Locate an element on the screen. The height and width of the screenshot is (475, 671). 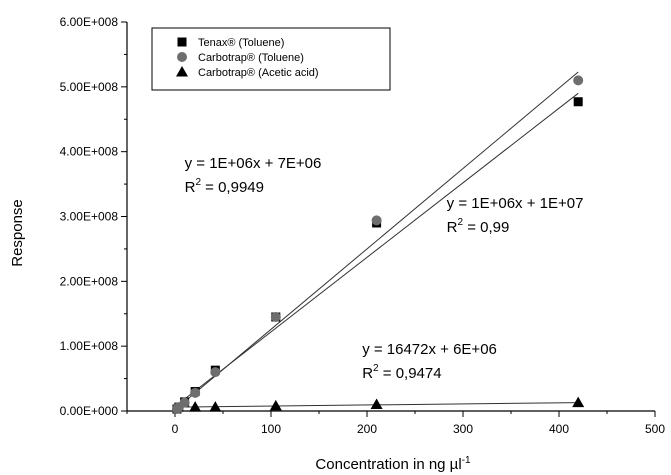
r-squared-0-value: = 0,9949 is located at coordinates (232, 187).